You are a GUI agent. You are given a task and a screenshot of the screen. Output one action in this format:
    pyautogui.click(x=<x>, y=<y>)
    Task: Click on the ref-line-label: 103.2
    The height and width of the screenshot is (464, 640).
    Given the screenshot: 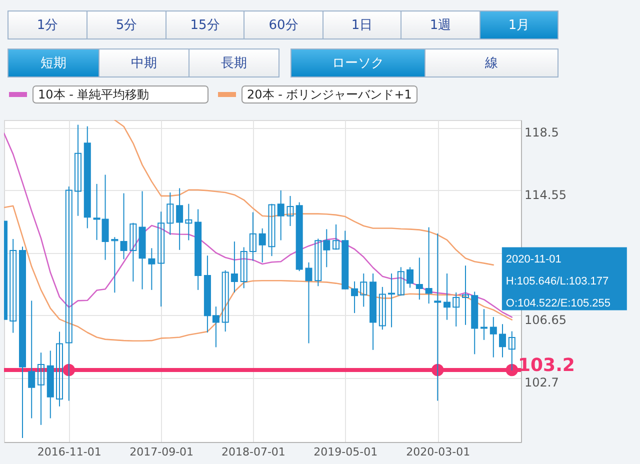 What is the action you would take?
    pyautogui.click(x=546, y=365)
    